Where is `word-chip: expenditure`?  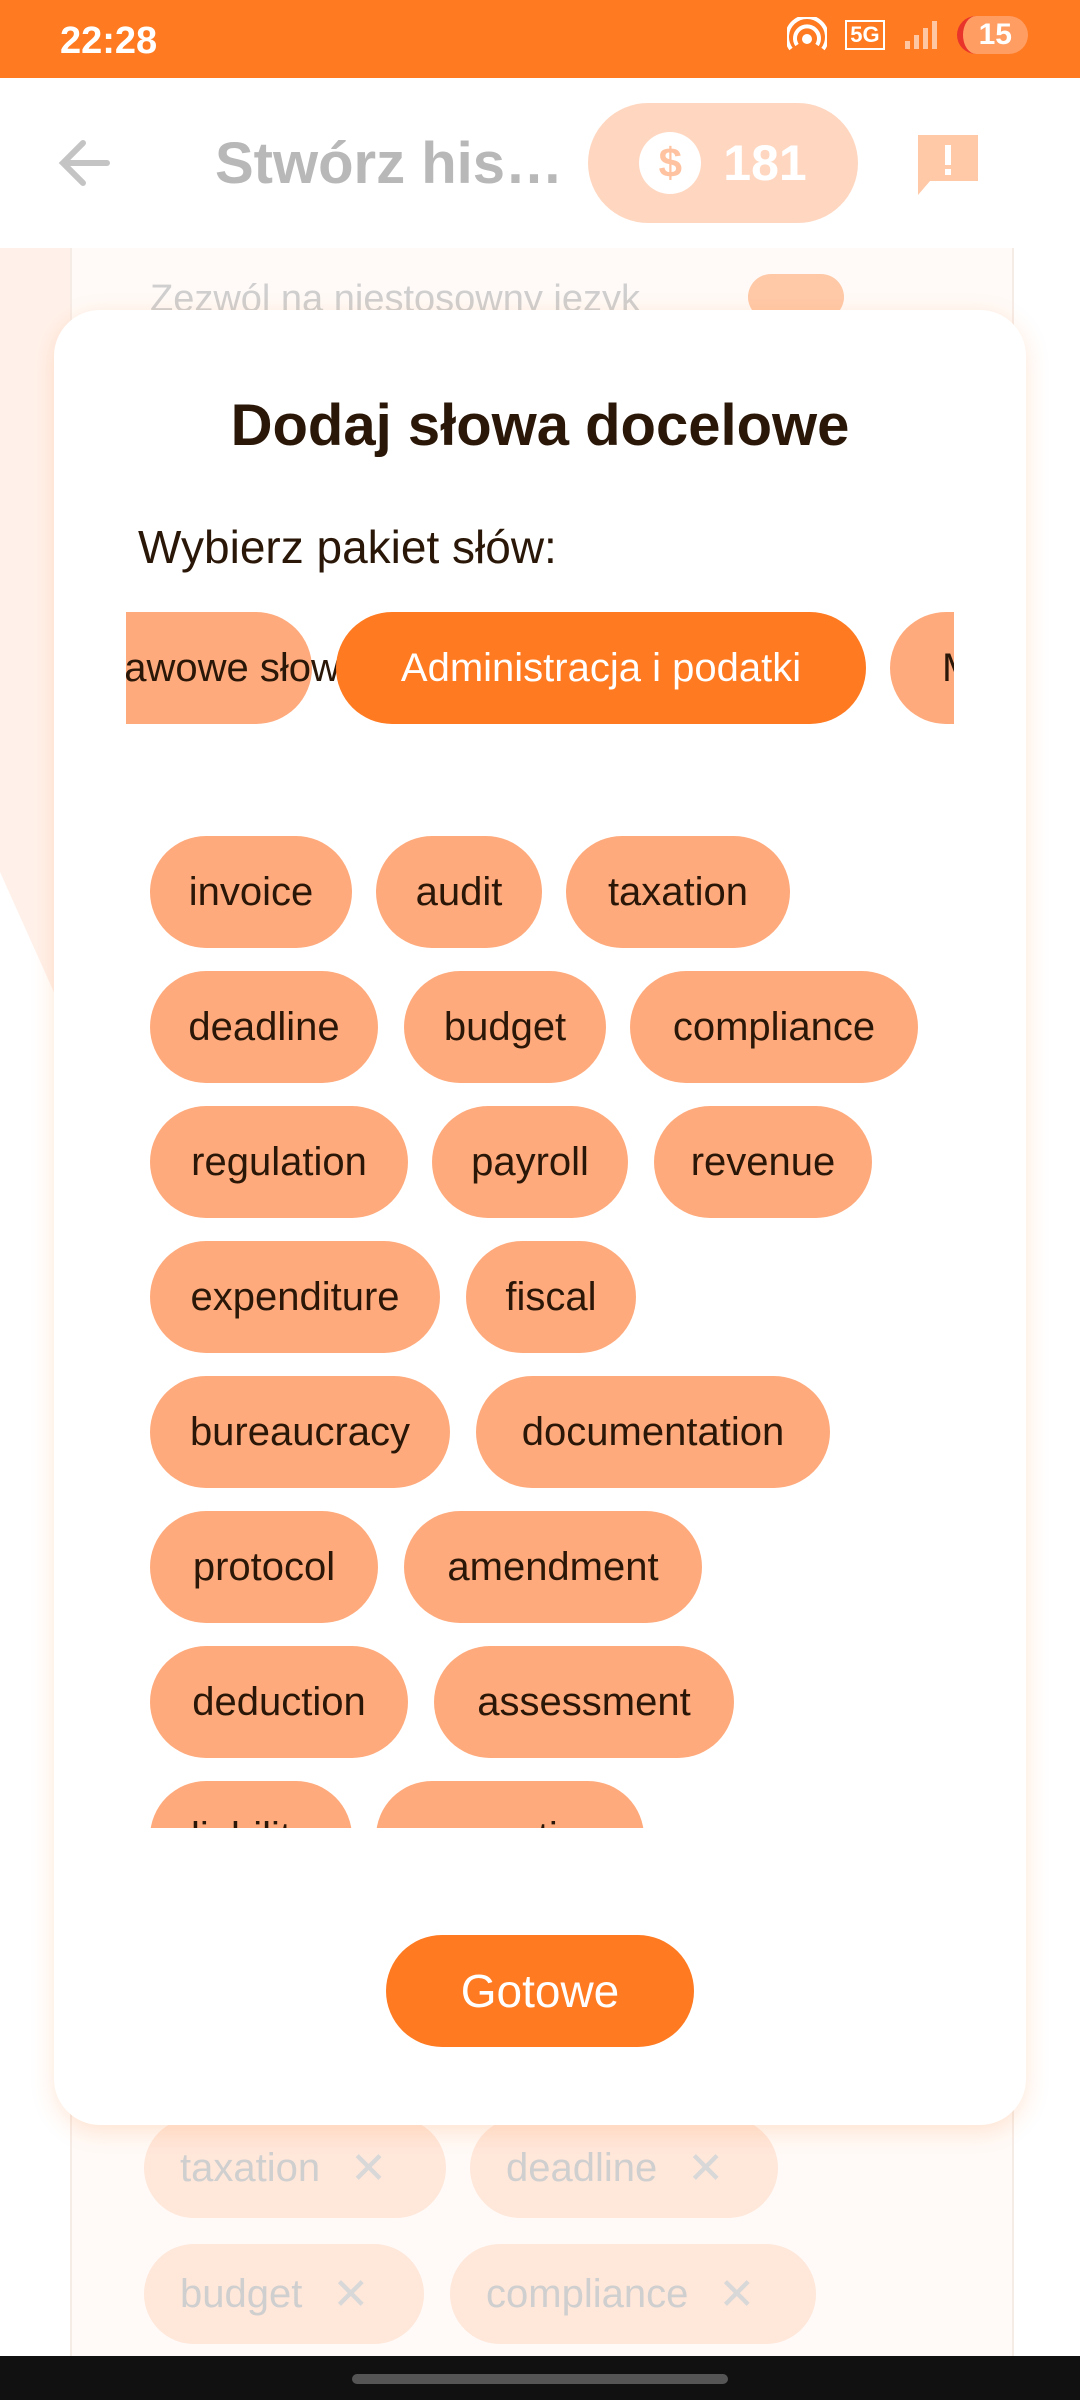
word-chip: expenditure is located at coordinates (295, 1297).